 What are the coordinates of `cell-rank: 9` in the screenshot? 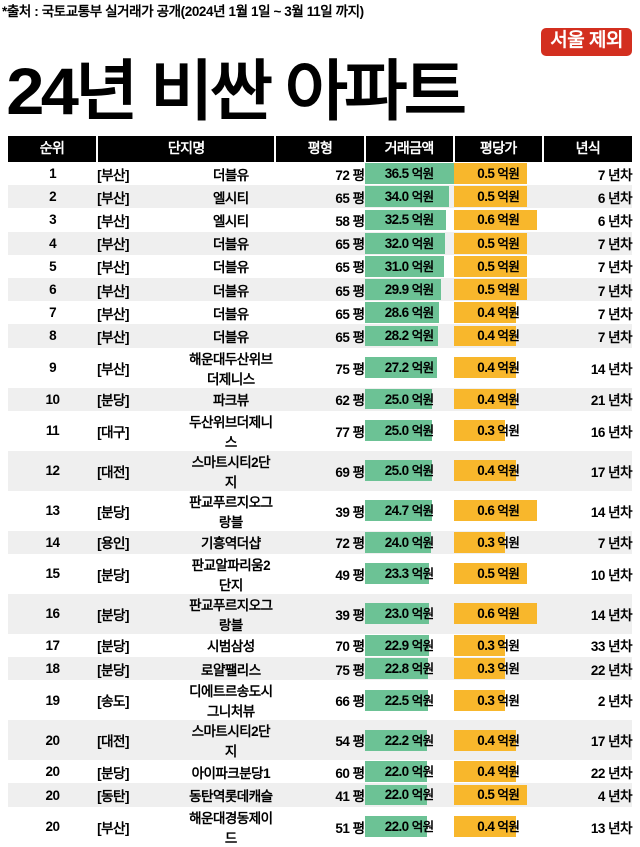 It's located at (53, 367).